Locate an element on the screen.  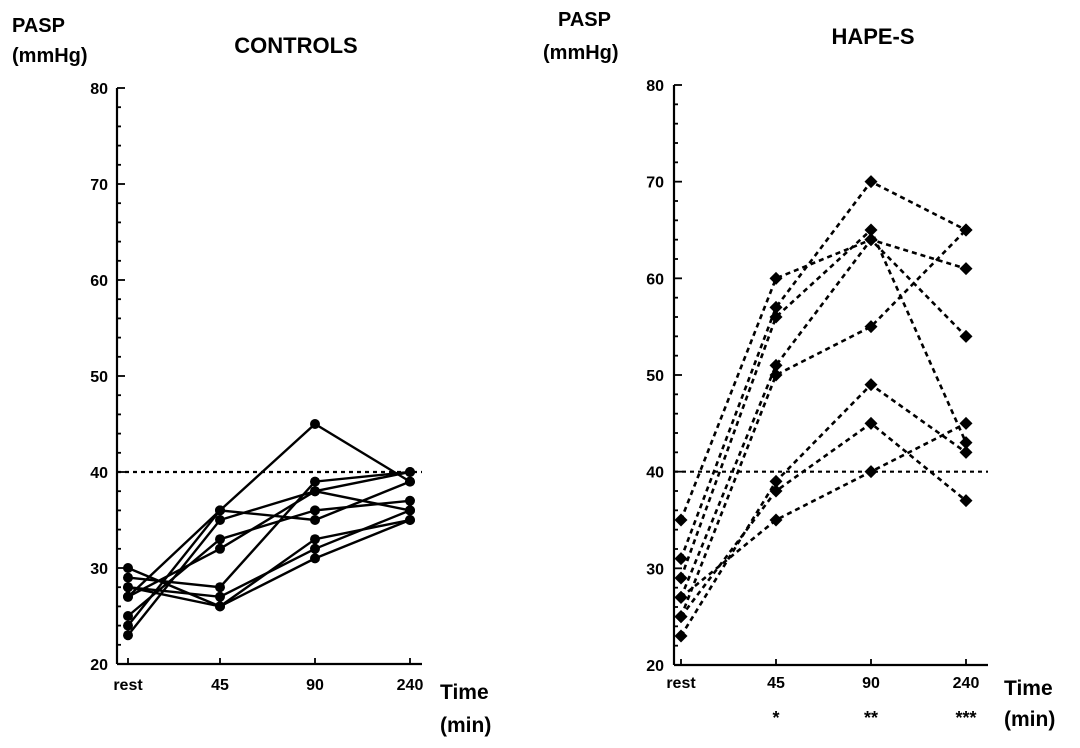
significance-marker: ** is located at coordinates (871, 718).